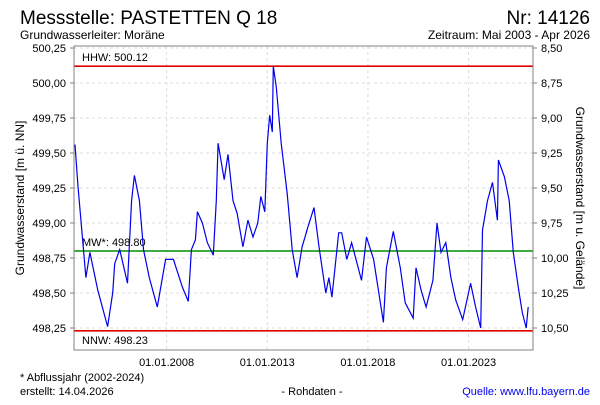 The height and width of the screenshot is (405, 600). I want to click on y-axis-right: 8,50 8,75 9,00 9,25 9,50 9,75 10,00 10,25 10,50, so click(551, 189).